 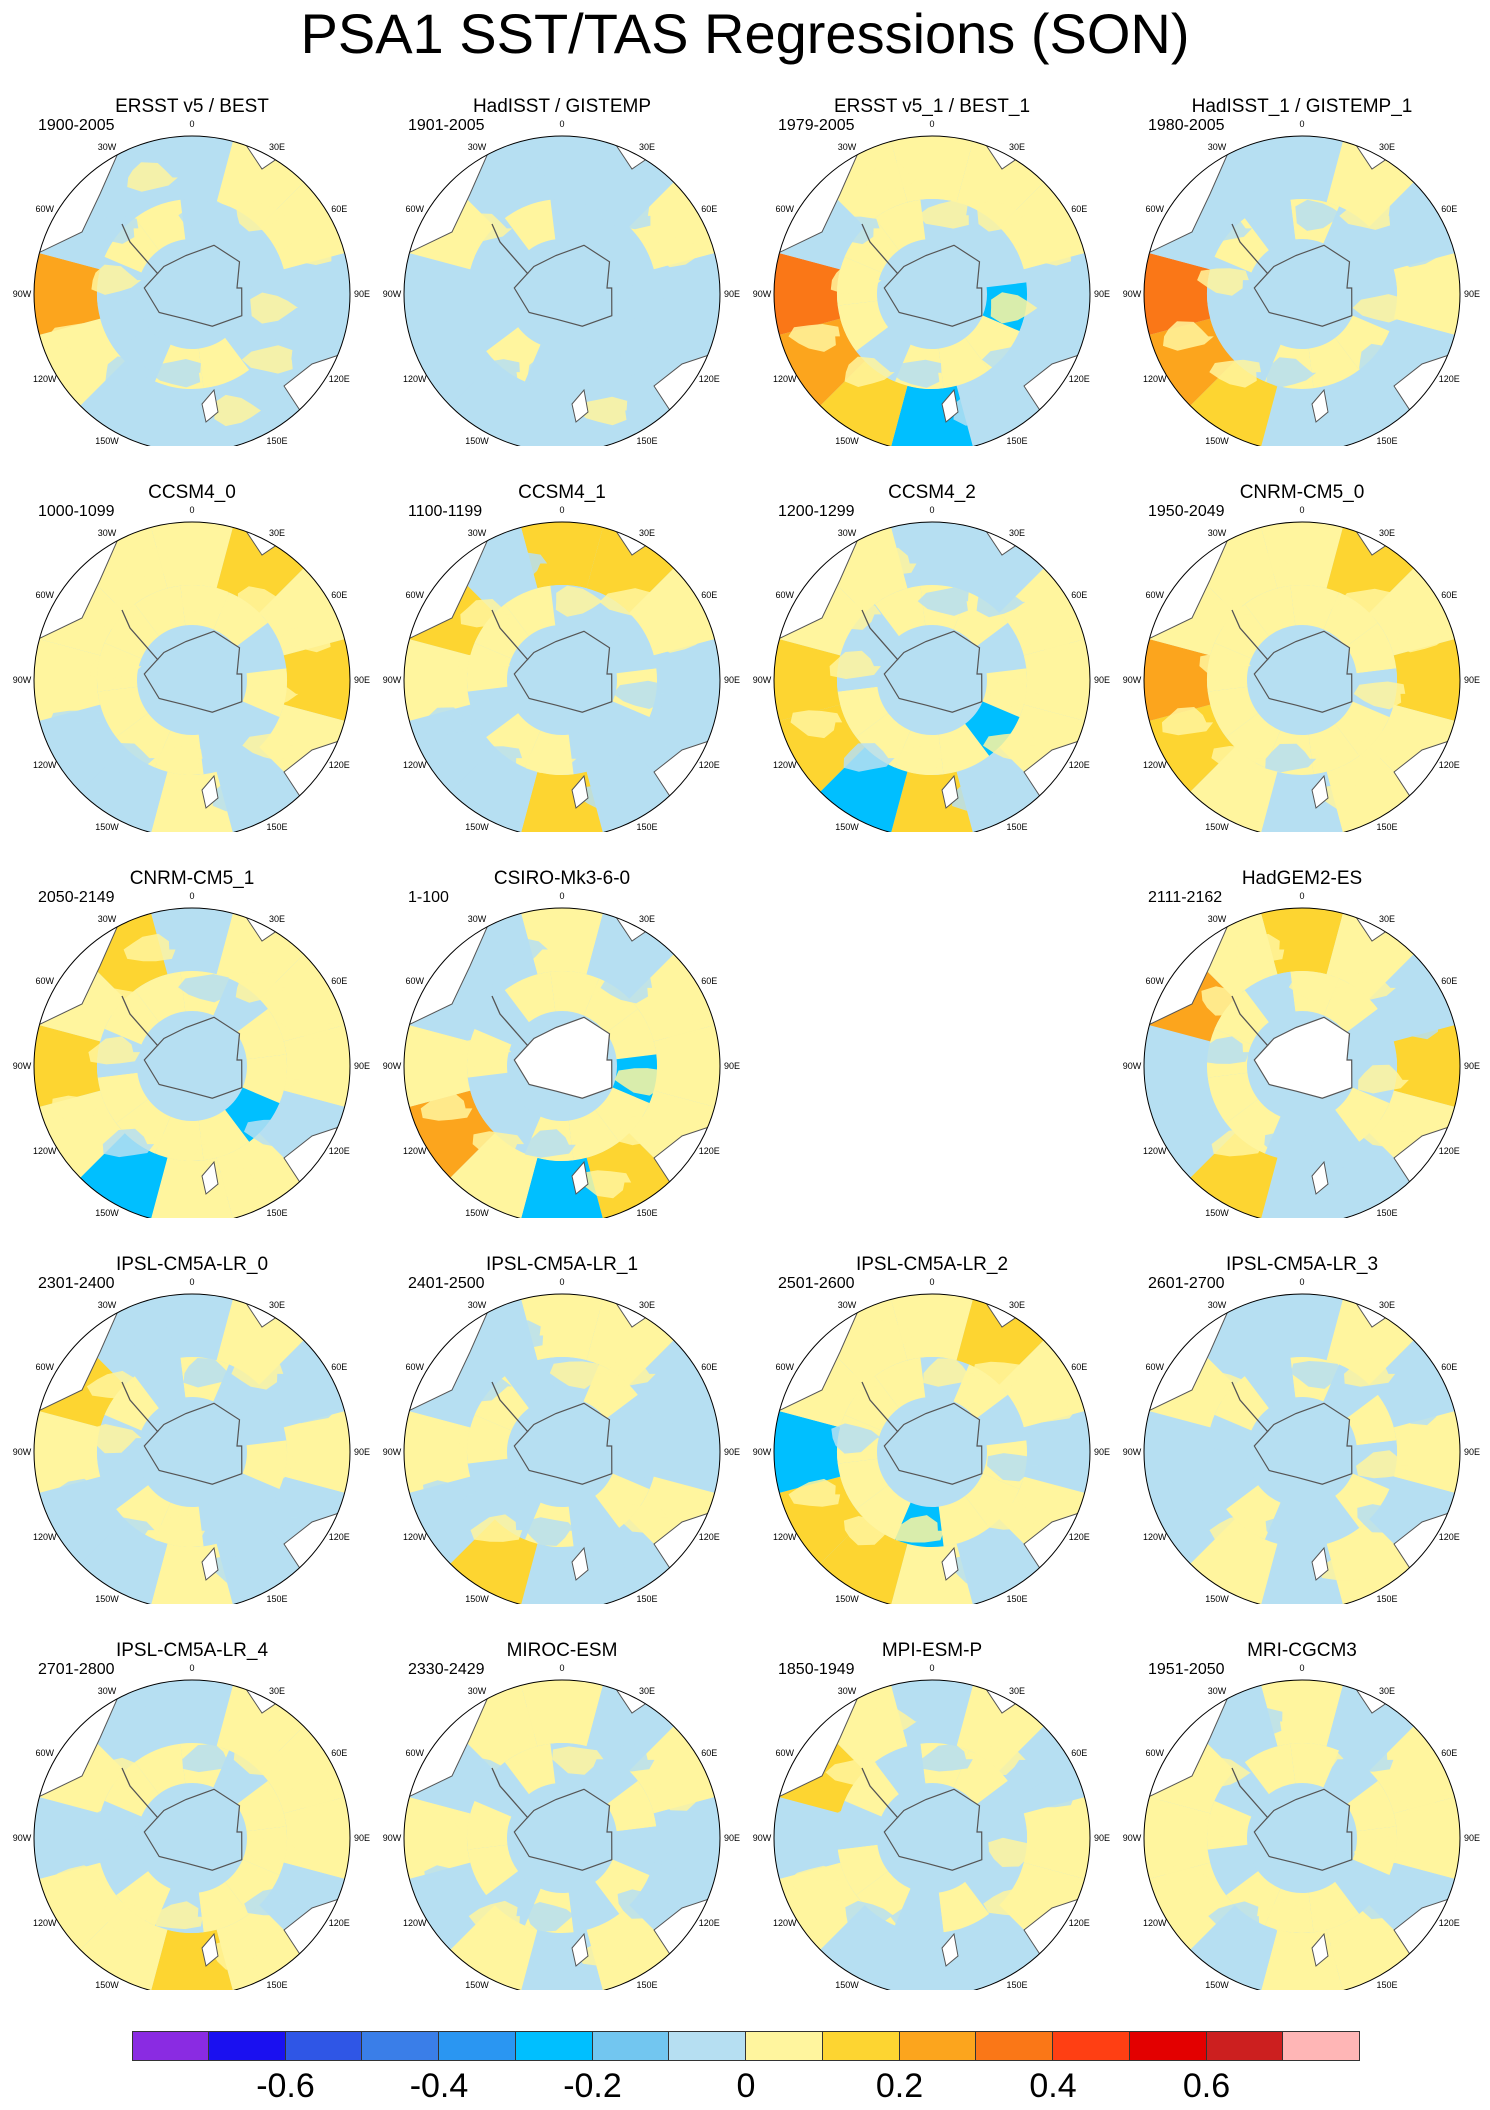 I want to click on panel-years: 1-100, so click(x=428, y=897).